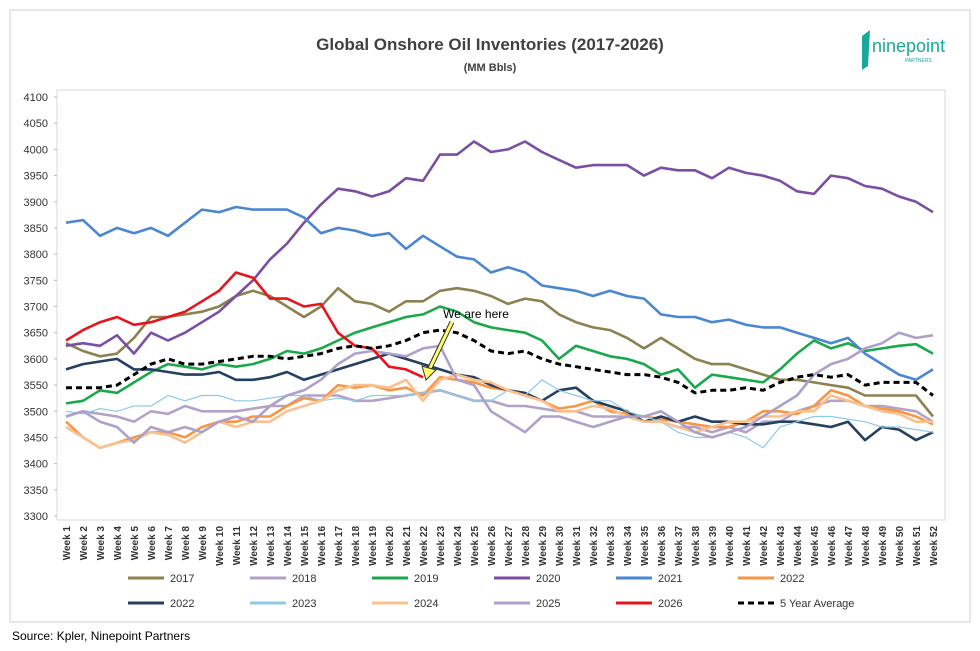 The width and height of the screenshot is (980, 651). What do you see at coordinates (475, 546) in the screenshot?
I see `x-tick-label: Week 25` at bounding box center [475, 546].